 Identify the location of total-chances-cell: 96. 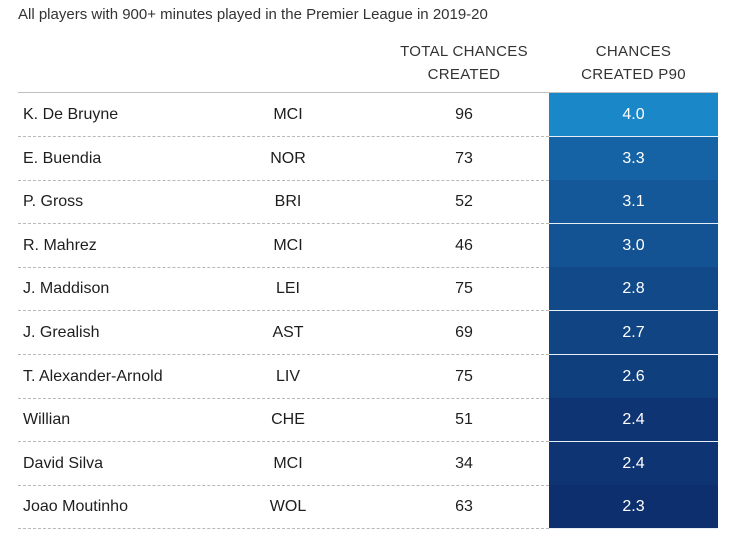
(464, 114).